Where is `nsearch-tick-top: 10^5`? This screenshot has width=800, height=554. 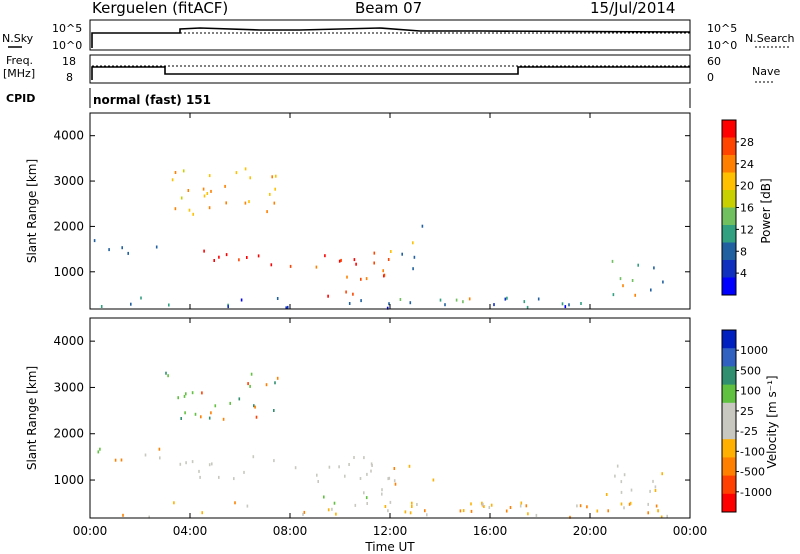 nsearch-tick-top: 10^5 is located at coordinates (722, 28).